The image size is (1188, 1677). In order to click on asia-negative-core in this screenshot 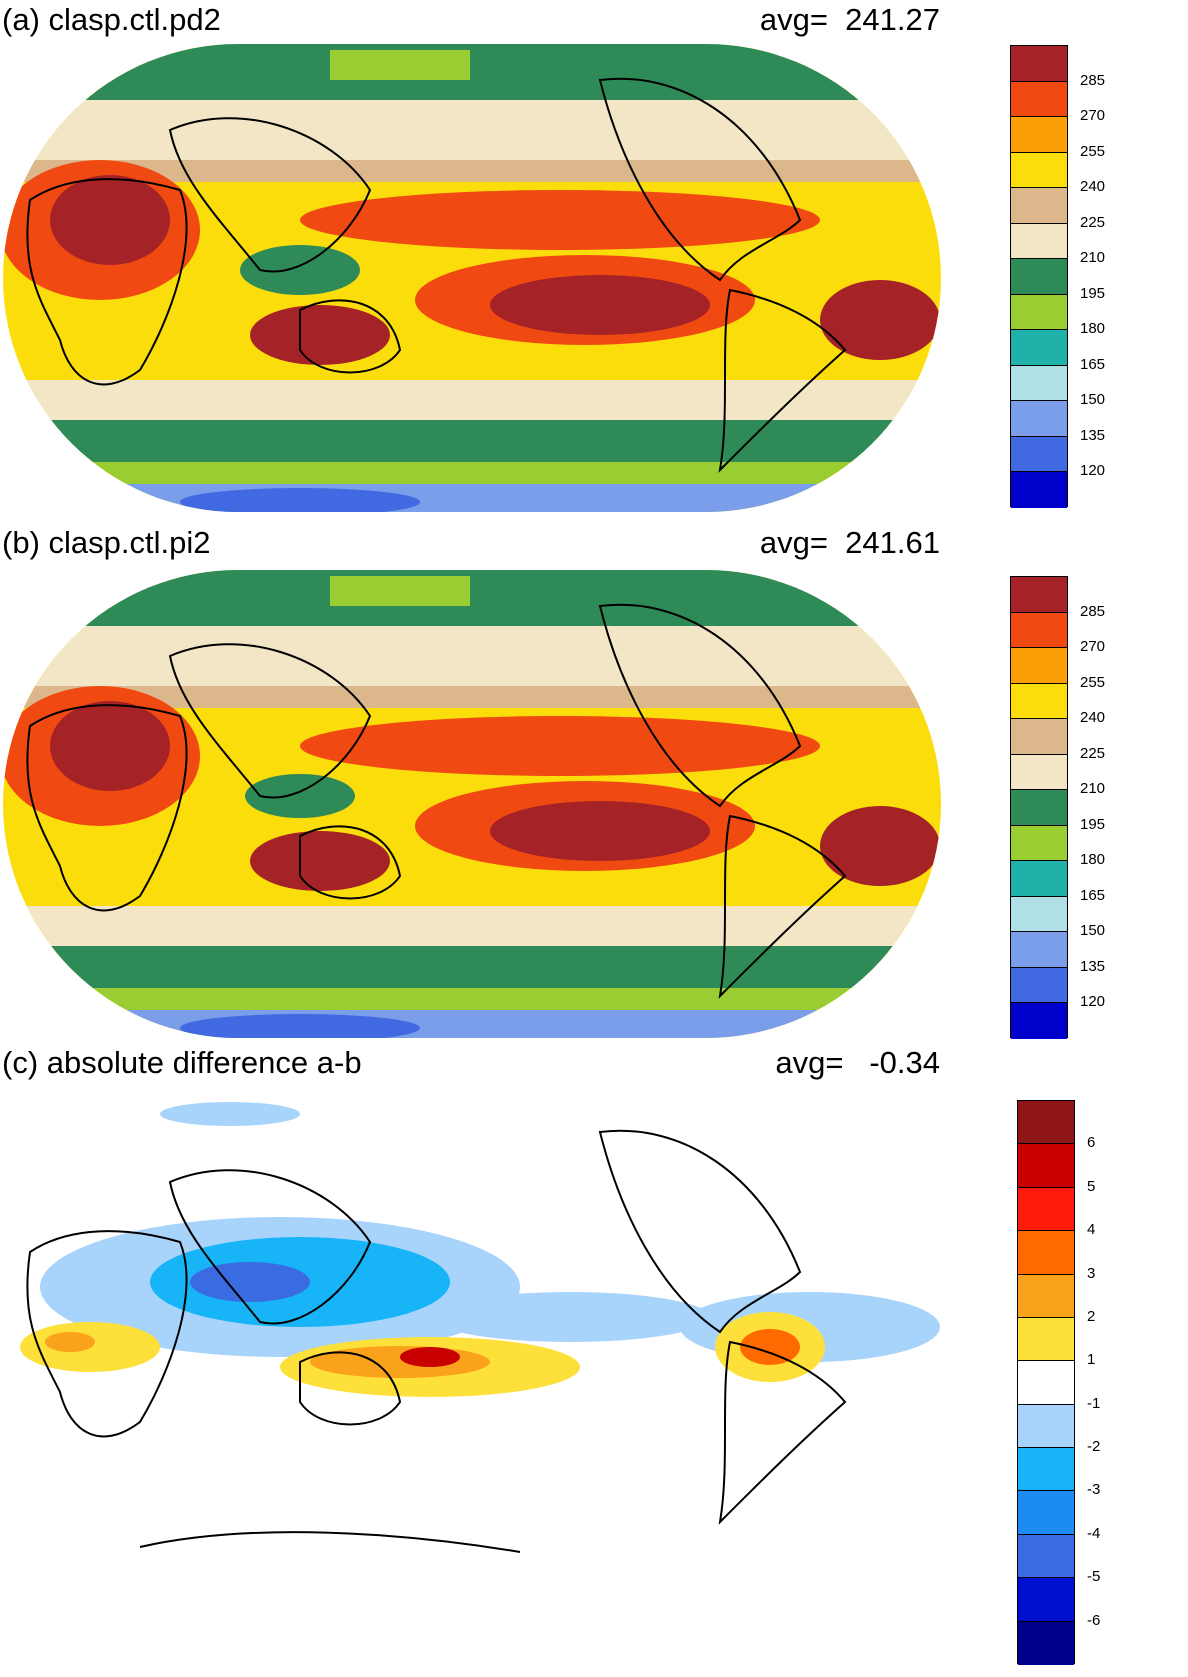, I will do `click(250, 1282)`.